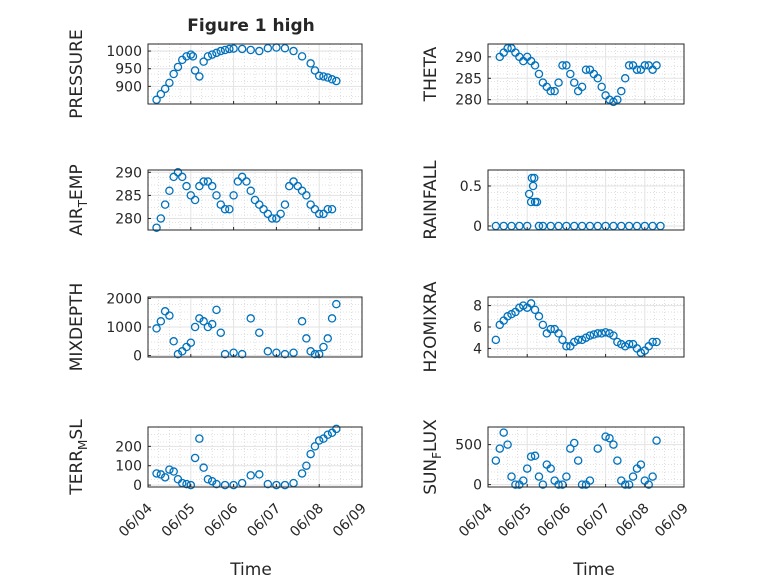 This screenshot has width=778, height=583. I want to click on y-axis-label: PRESSURE, so click(77, 73).